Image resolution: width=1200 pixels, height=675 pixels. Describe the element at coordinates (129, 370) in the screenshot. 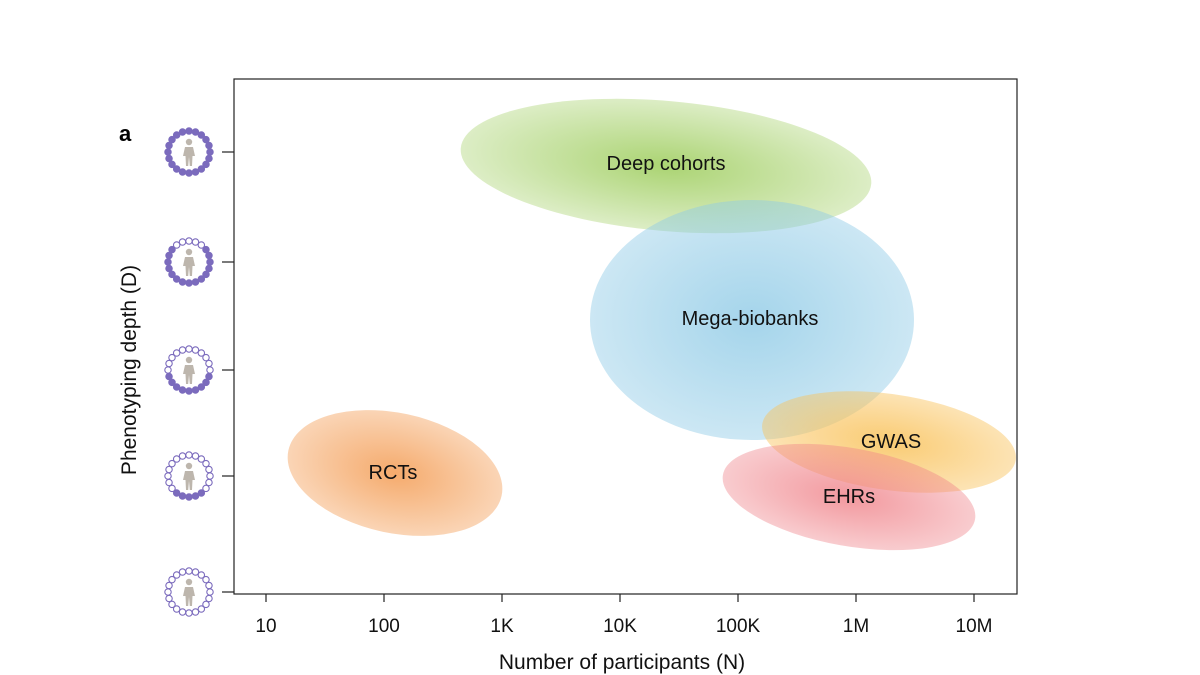

I see `y-axis-title: Phenotyping depth (D)` at that location.